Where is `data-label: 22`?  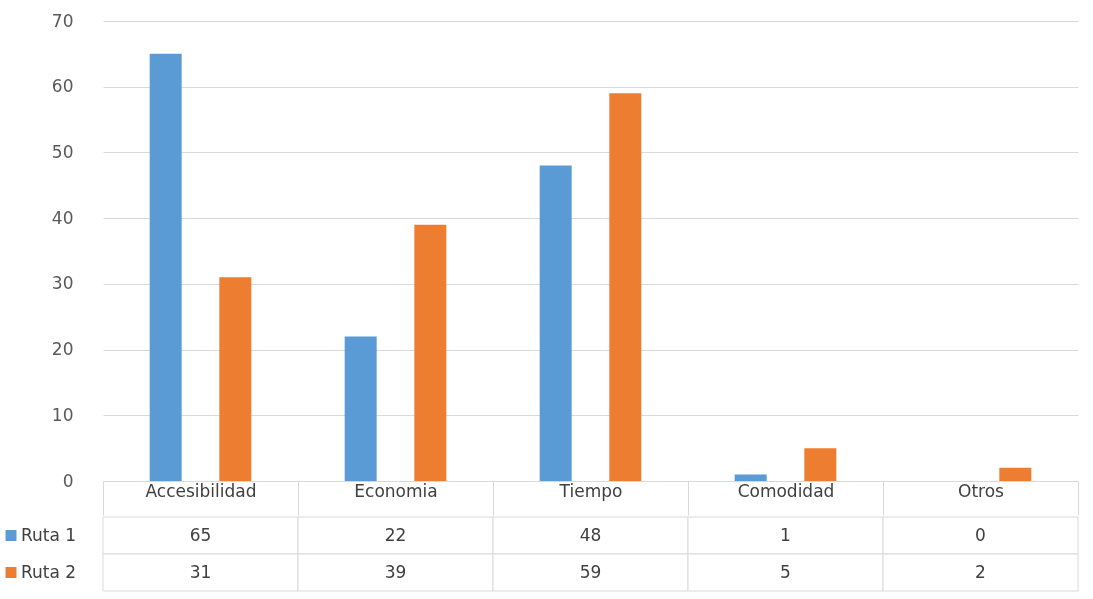
data-label: 22 is located at coordinates (395, 534).